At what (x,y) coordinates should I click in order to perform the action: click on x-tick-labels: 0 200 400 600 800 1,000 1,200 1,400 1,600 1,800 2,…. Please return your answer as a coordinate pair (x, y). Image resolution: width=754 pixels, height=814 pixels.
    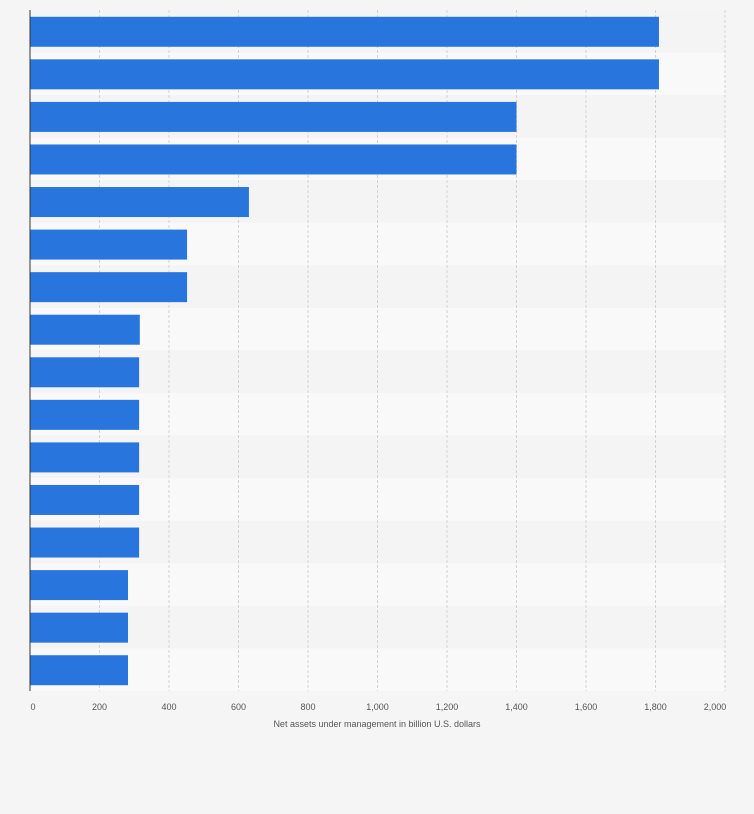
    Looking at the image, I should click on (378, 707).